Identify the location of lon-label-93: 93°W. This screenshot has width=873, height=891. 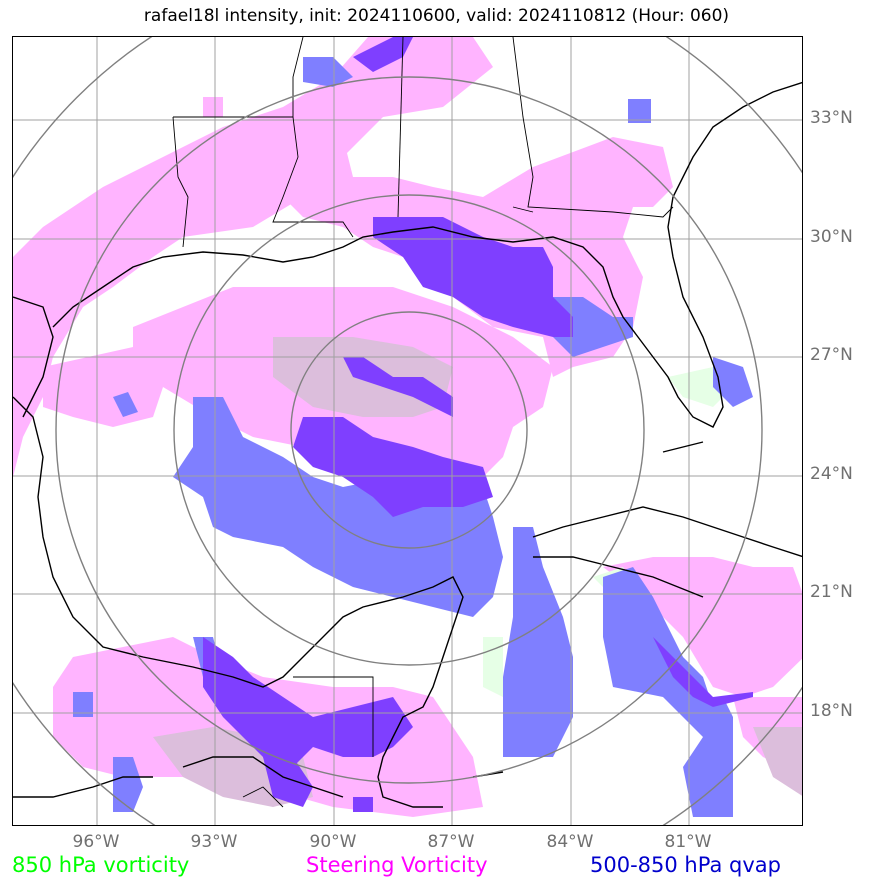
(214, 842).